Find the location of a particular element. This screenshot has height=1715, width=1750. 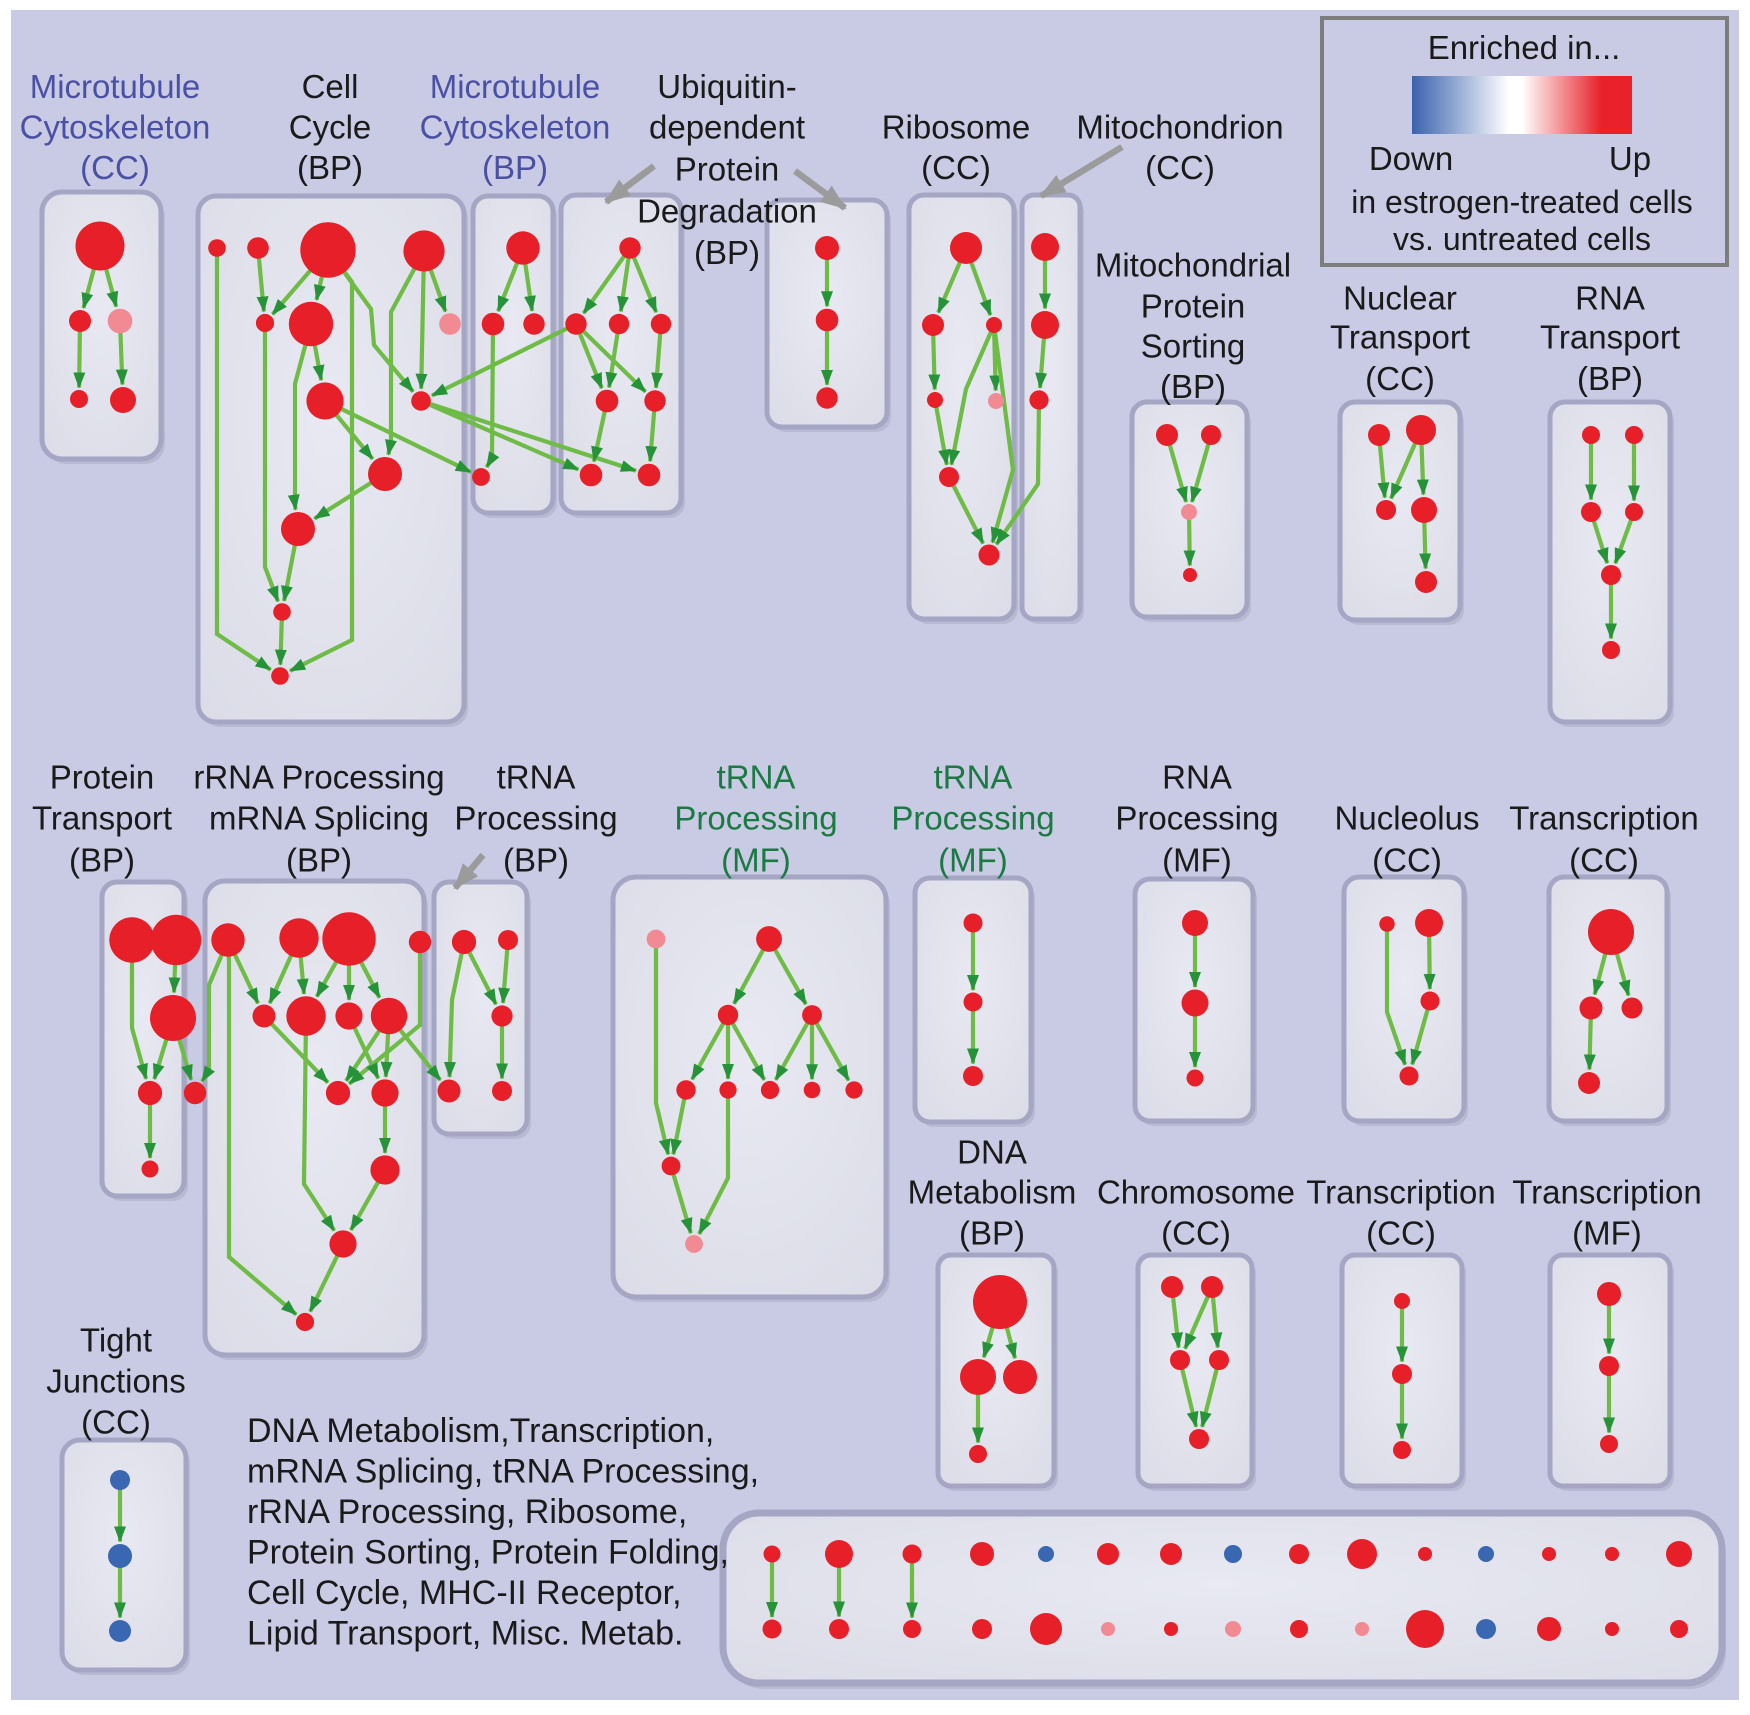

svg-text: Junctions is located at coordinates (115, 1381).